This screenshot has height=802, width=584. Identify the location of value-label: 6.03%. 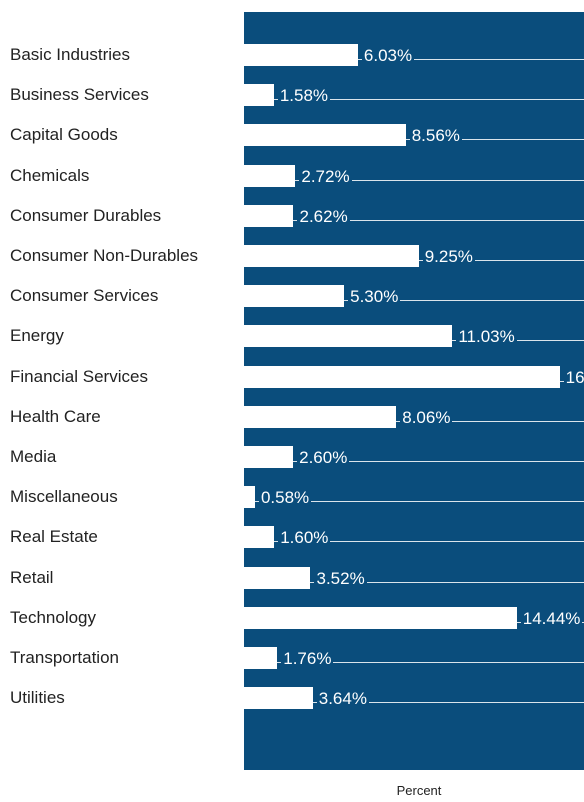
(388, 56).